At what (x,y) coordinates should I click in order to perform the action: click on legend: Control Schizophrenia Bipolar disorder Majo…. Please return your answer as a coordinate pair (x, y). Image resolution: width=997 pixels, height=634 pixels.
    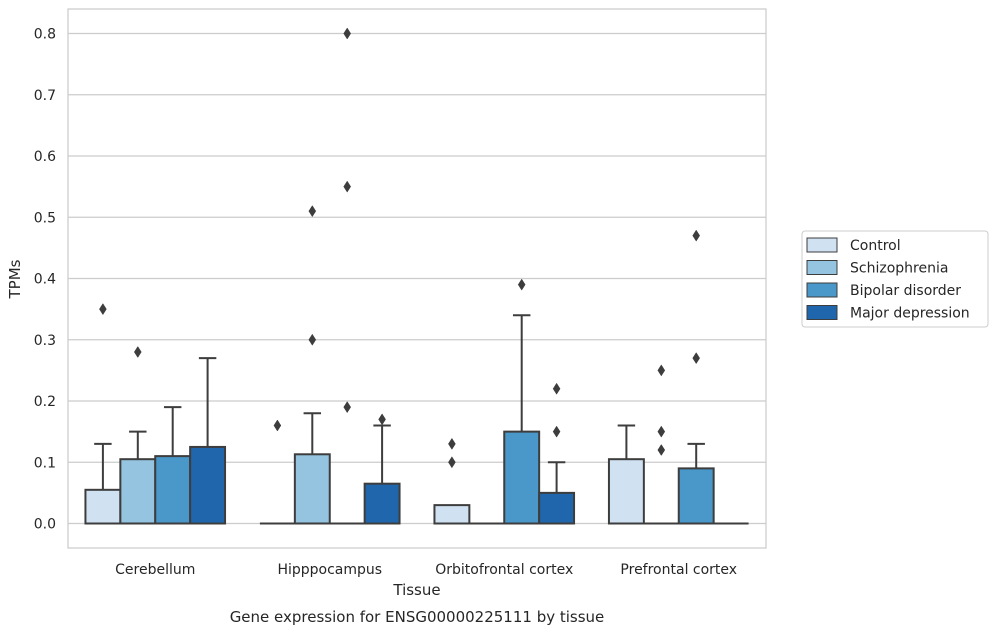
    Looking at the image, I should click on (895, 279).